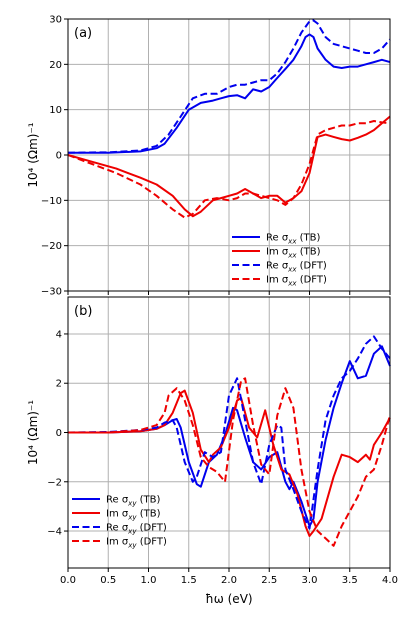 The width and height of the screenshot is (415, 622). I want to click on legend-entry: Im σxx (TB), so click(293, 253).